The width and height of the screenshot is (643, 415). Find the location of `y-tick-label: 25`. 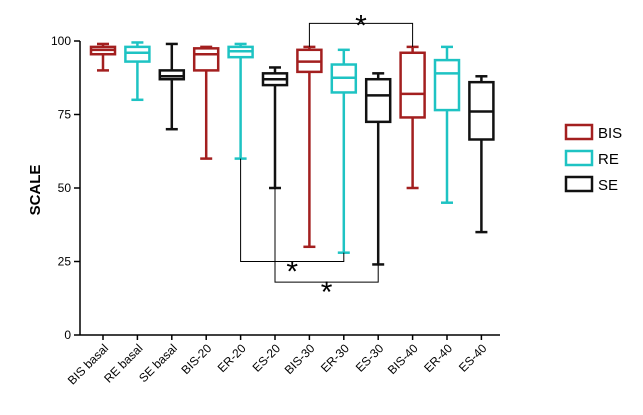

y-tick-label: 25 is located at coordinates (65, 262).